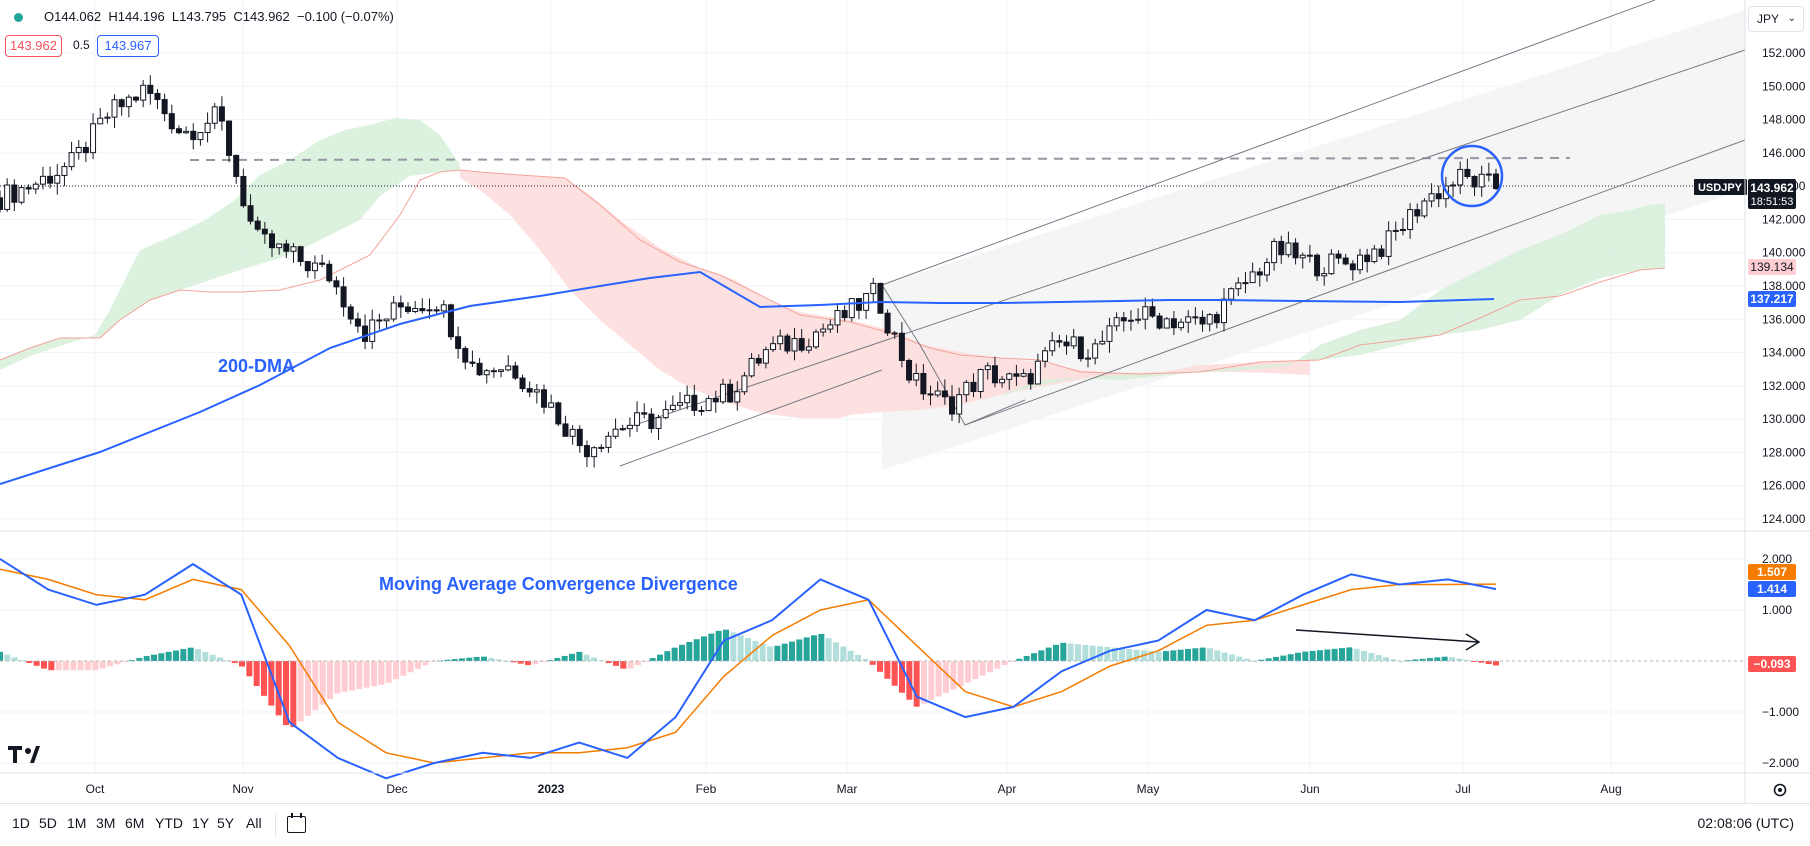 This screenshot has height=846, width=1810. I want to click on ma-price-badge: 137.217, so click(1772, 299).